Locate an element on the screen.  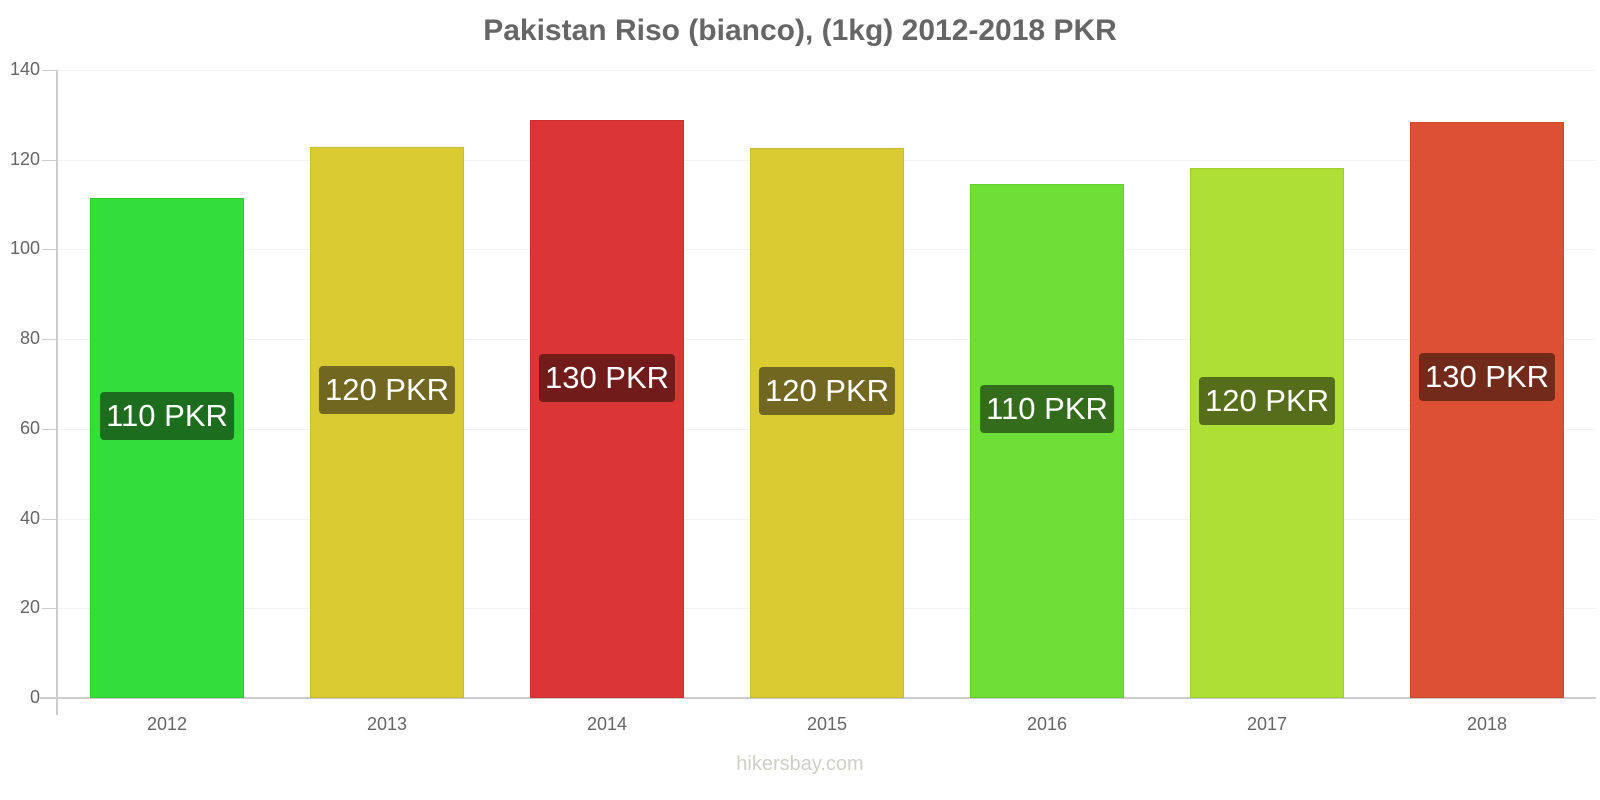
y-tick-label: 40 is located at coordinates (29, 517).